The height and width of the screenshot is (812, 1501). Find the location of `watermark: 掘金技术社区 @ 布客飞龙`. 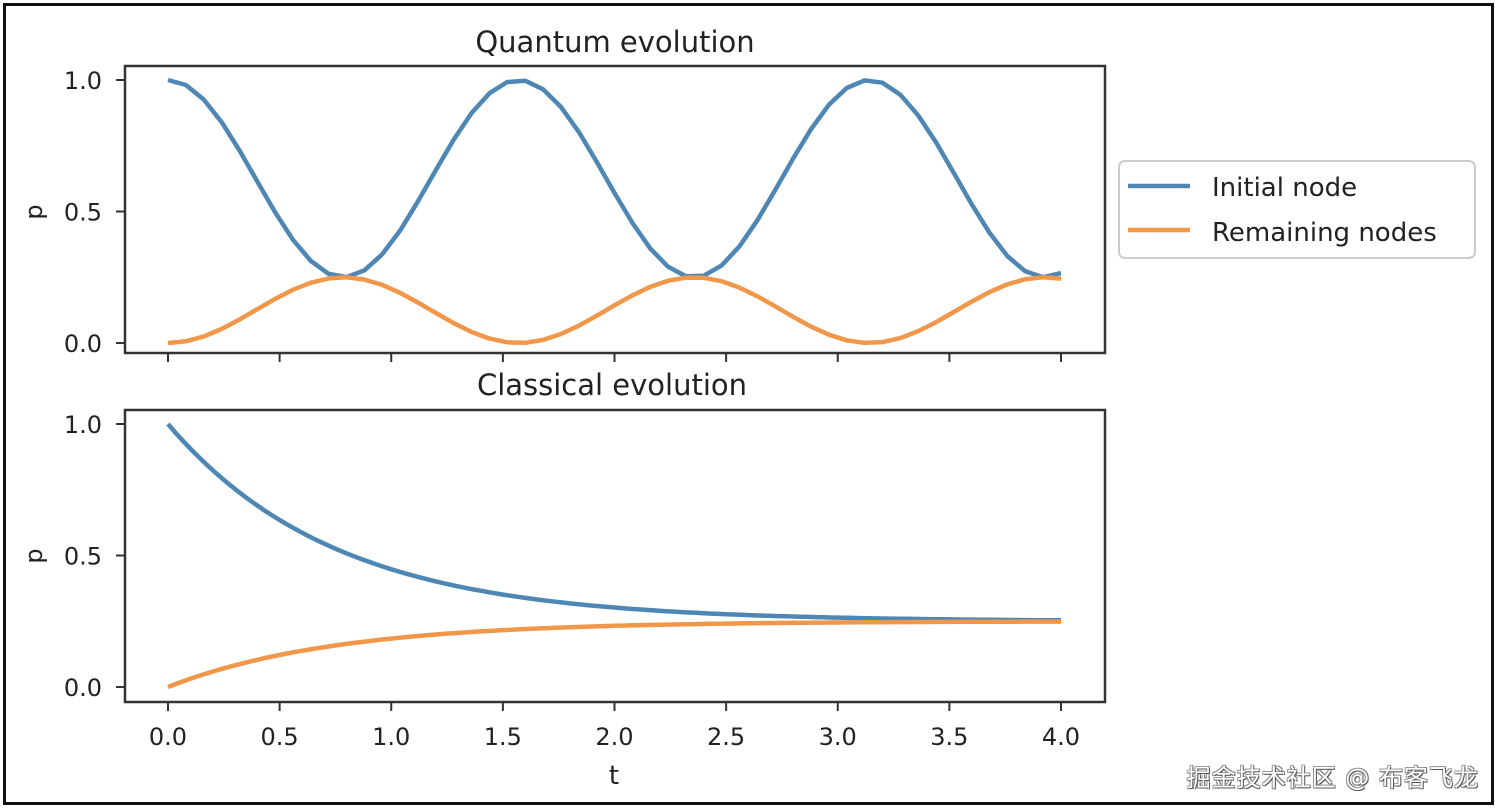

watermark: 掘金技术社区 @ 布客飞龙 is located at coordinates (1332, 778).